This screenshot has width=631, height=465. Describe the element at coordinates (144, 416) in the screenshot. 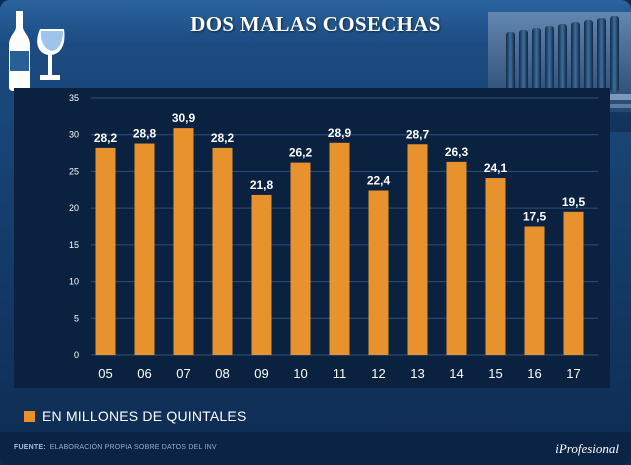

I see `legend-label: EN MILLONES DE QUINTALES` at that location.